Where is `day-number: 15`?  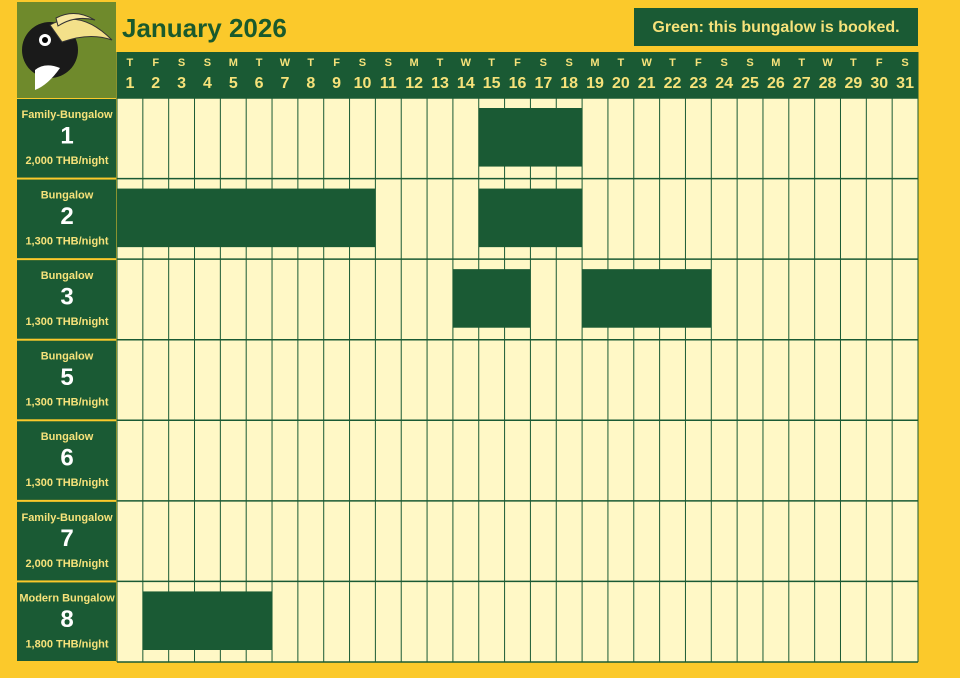
day-number: 15 is located at coordinates (492, 83).